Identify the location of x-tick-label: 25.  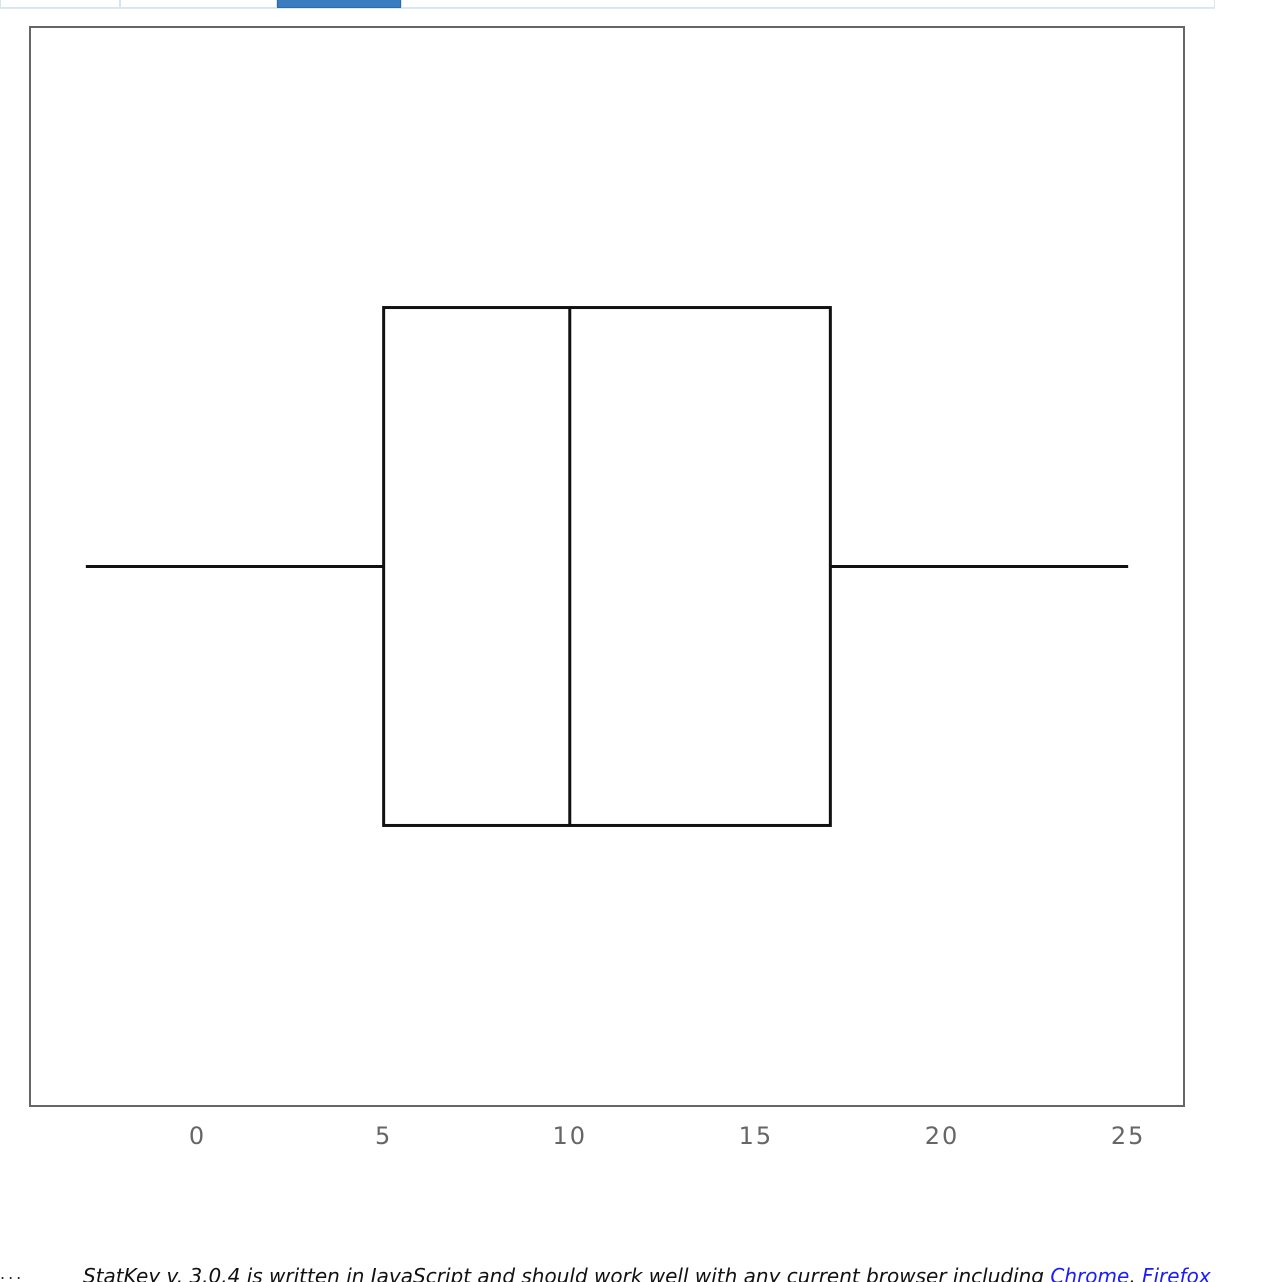
(1128, 1136).